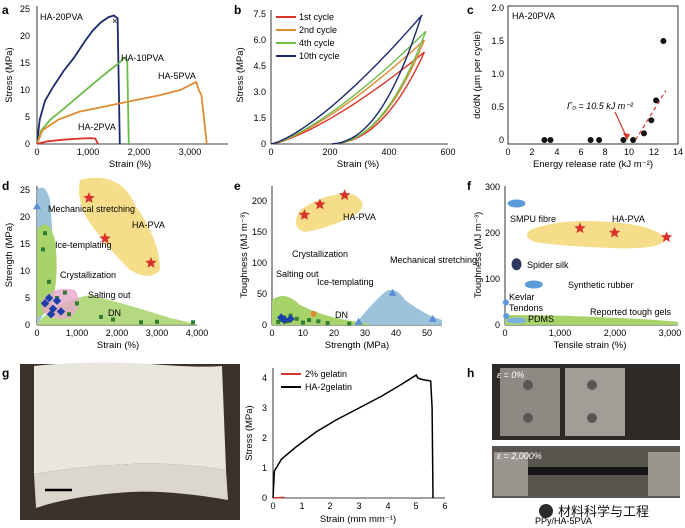 This screenshot has height=528, width=685. I want to click on d-ha-pva-star, so click(89, 197).